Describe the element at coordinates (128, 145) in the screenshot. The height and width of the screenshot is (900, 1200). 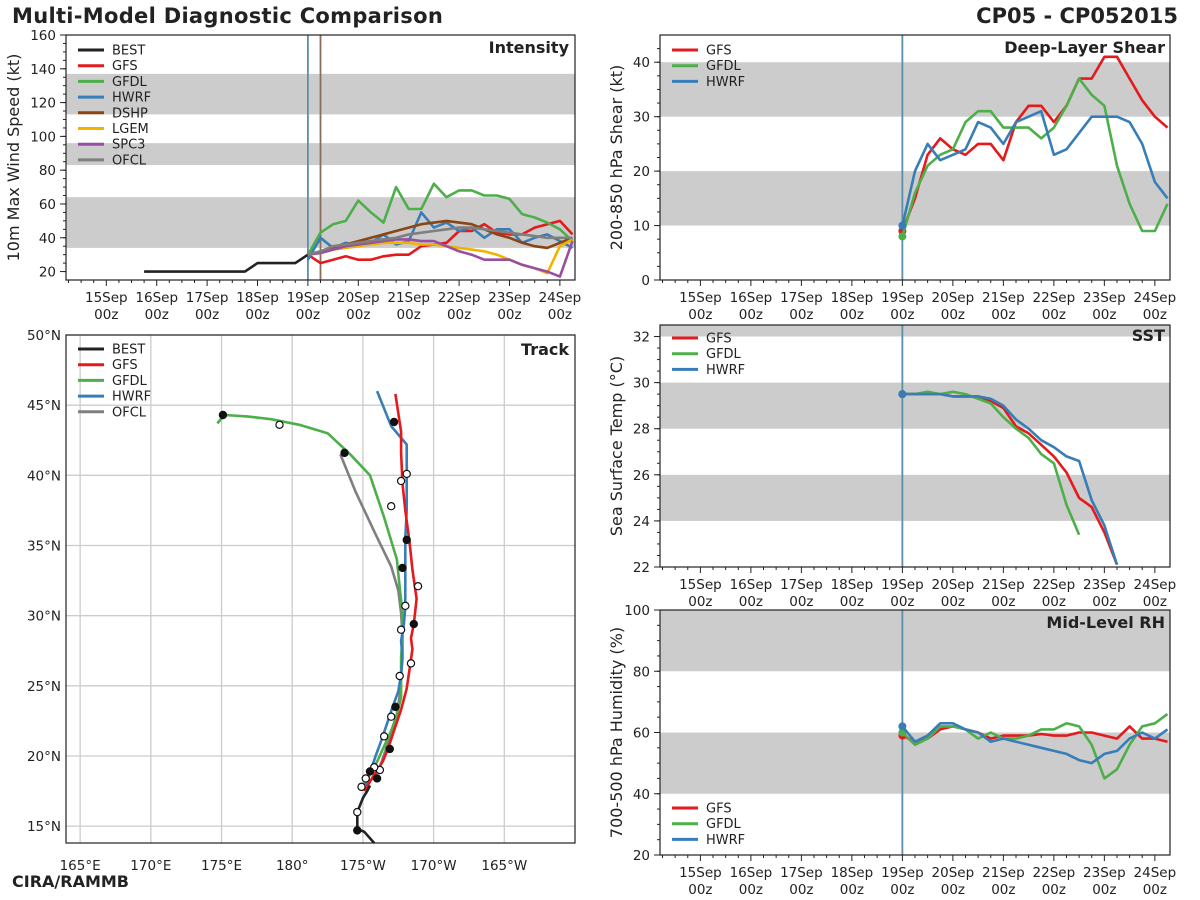
I see `intensity-legend-label-spc3: SPC3` at that location.